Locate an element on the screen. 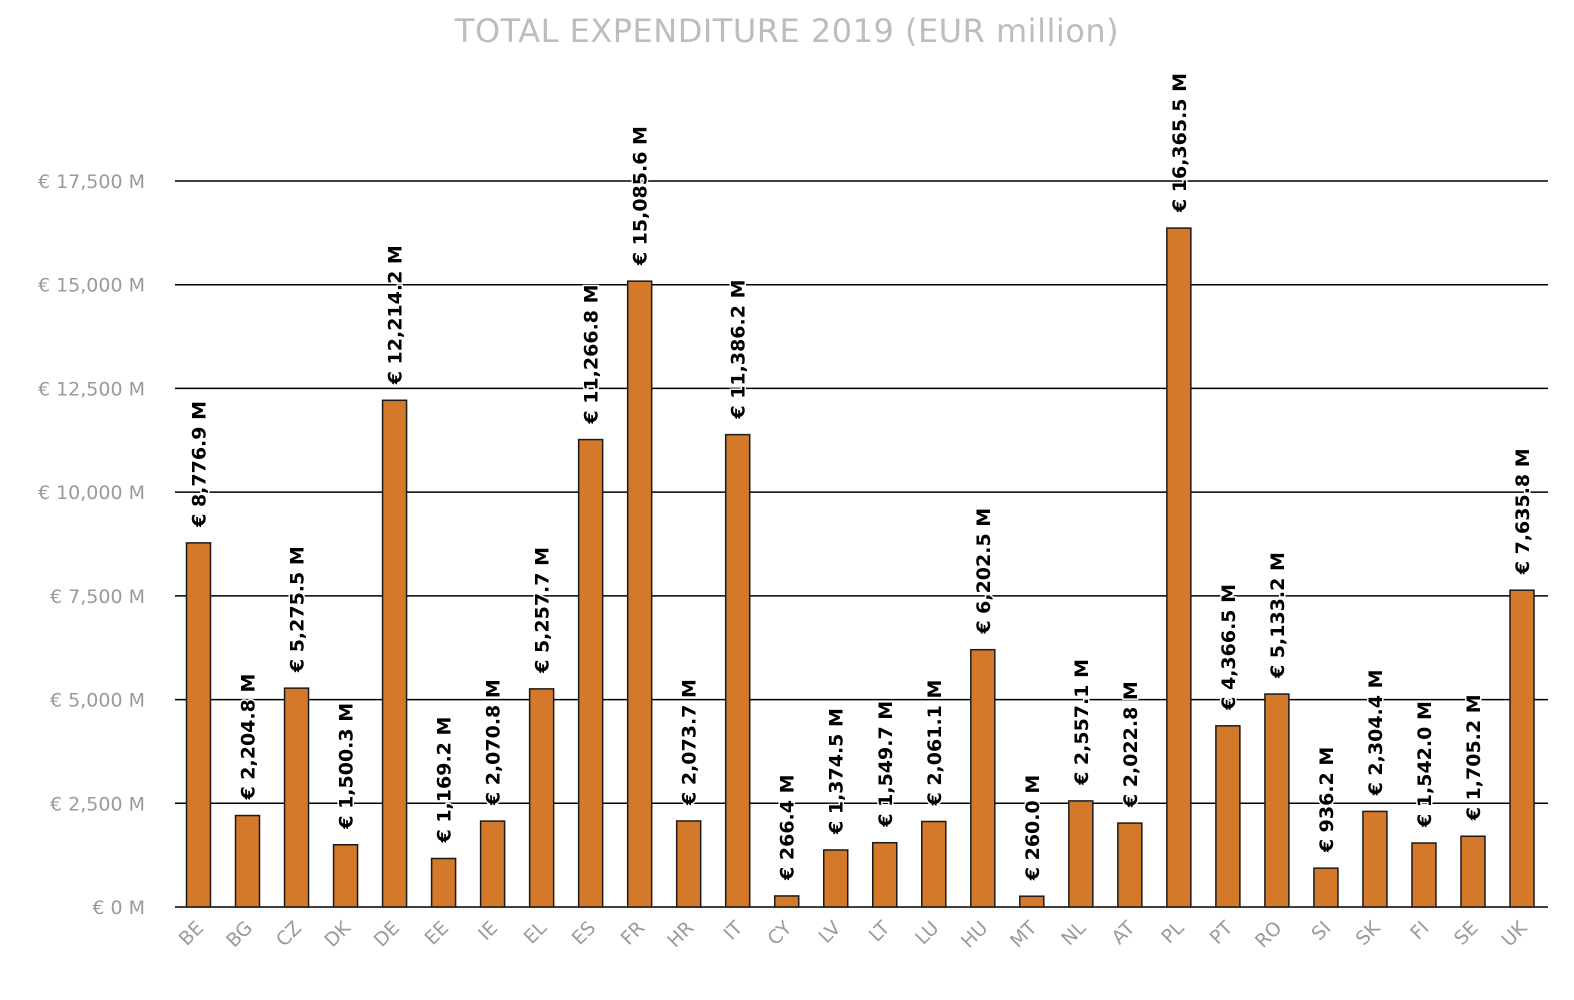  x-tick-label: FR is located at coordinates (633, 933).